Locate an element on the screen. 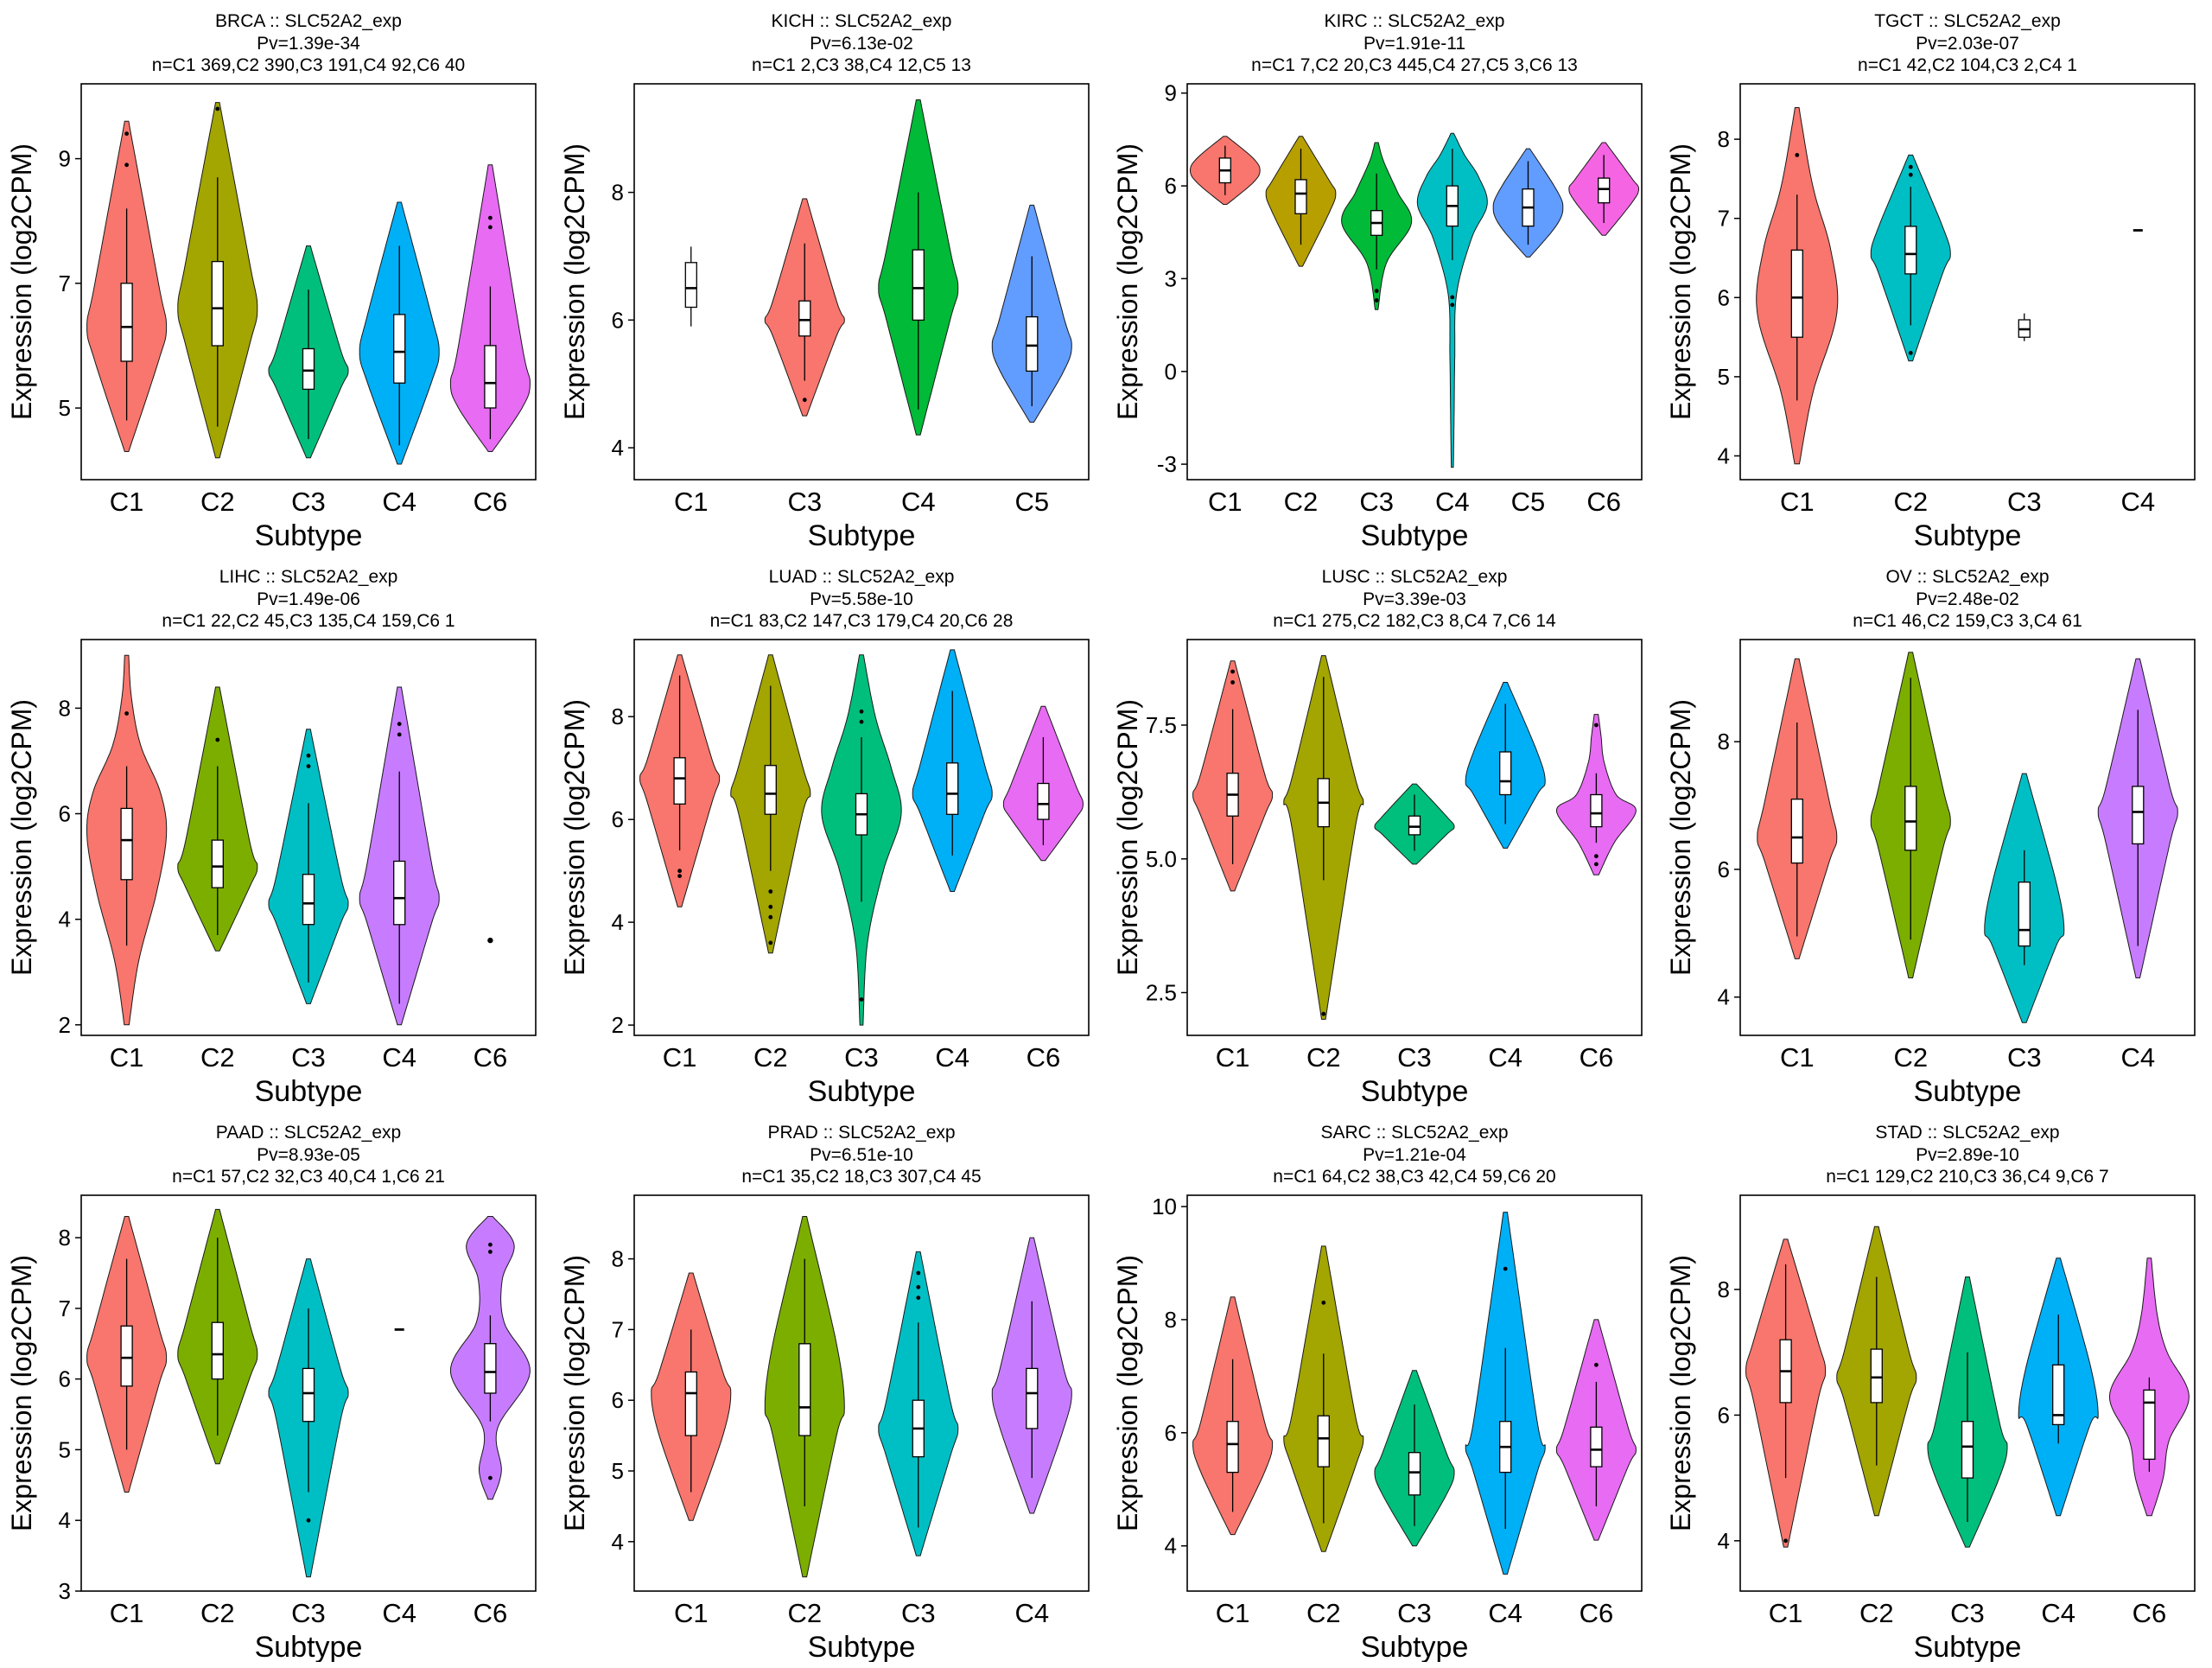  panel-title: TGCT :: SLC52A2_exp is located at coordinates (1967, 21).